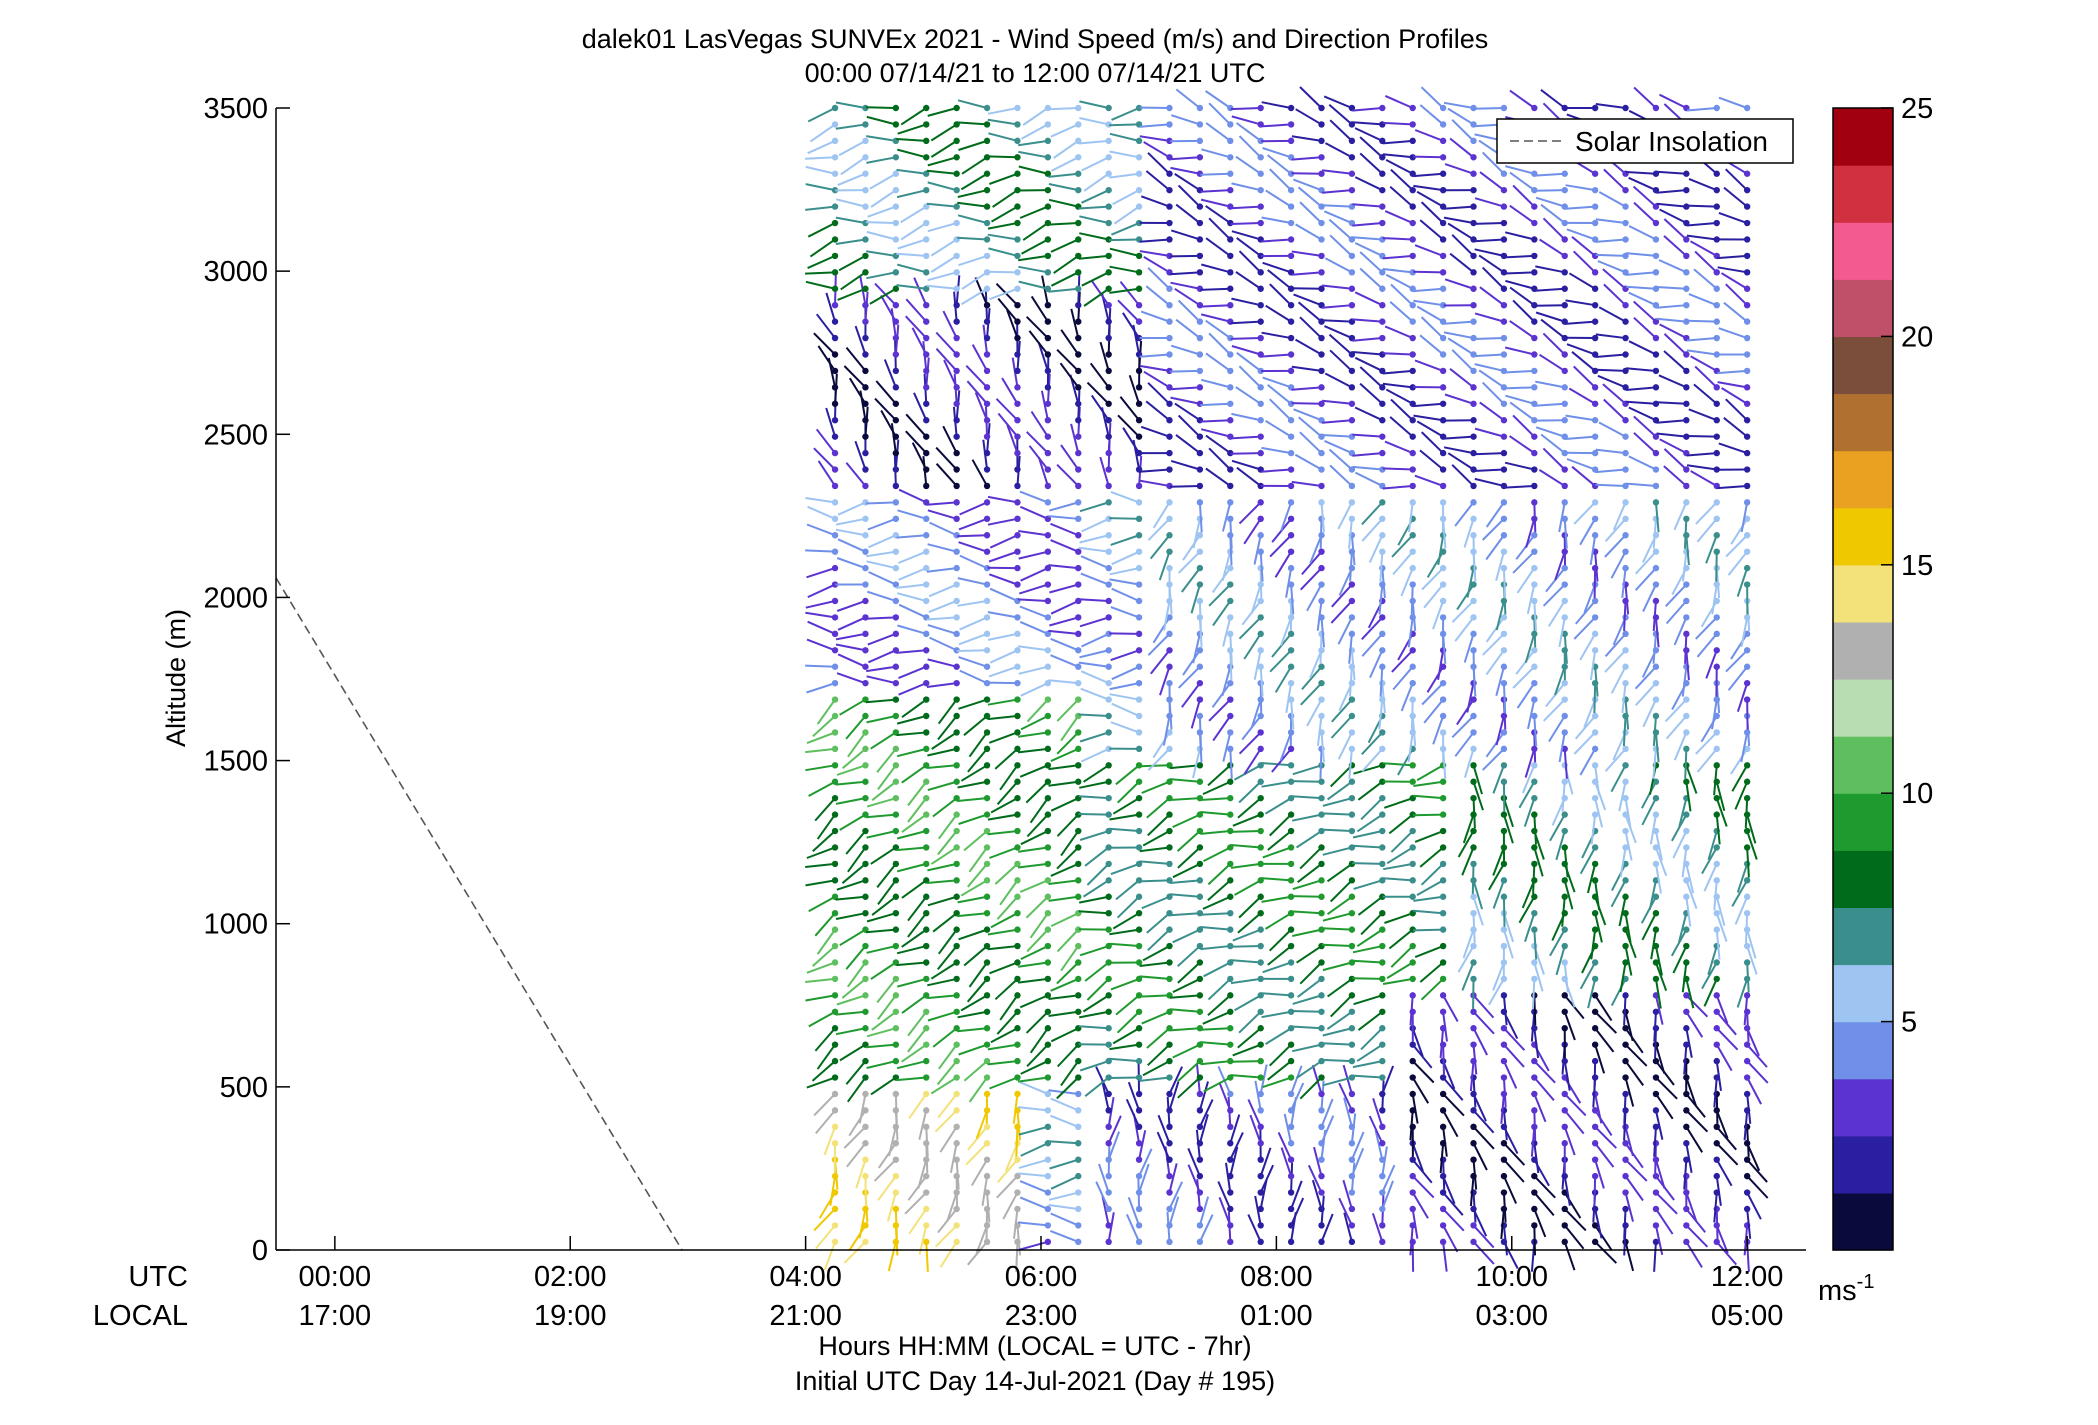  I want to click on colorbar-segment, so click(1863, 422).